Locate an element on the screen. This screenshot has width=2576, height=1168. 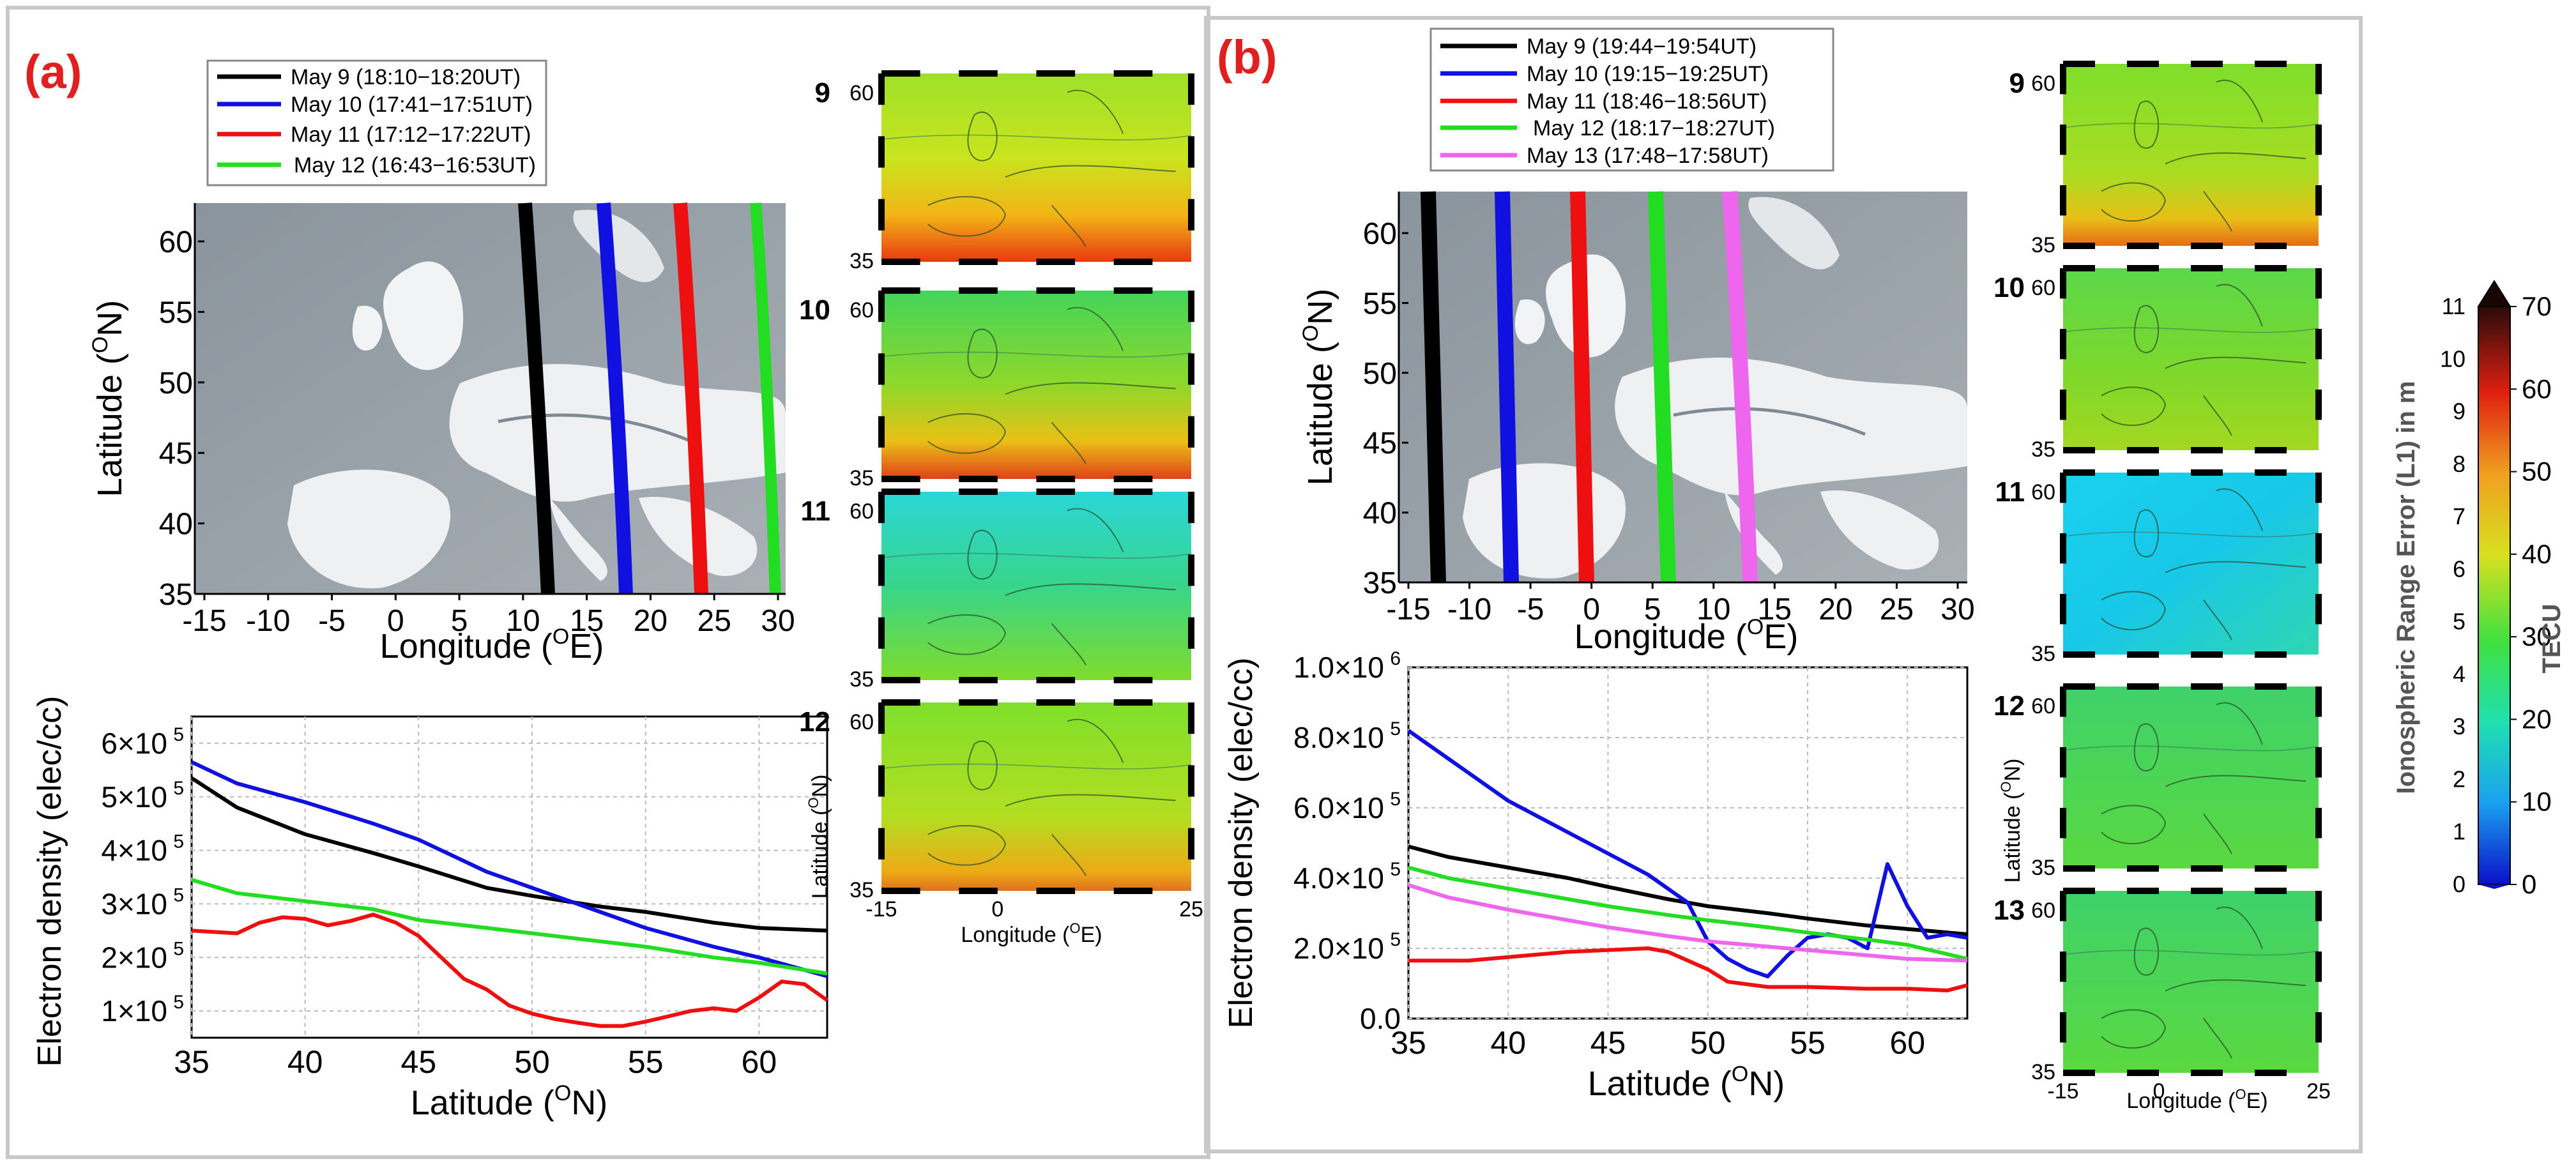
small-map-contour is located at coordinates (1036, 555).